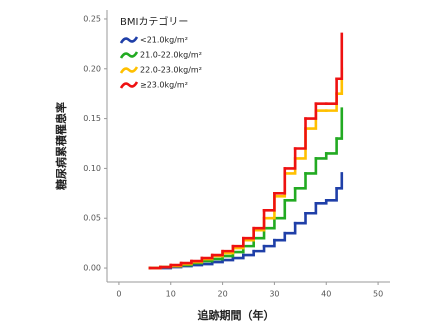  What do you see at coordinates (222, 294) in the screenshot?
I see `x-tick-label: 20` at bounding box center [222, 294].